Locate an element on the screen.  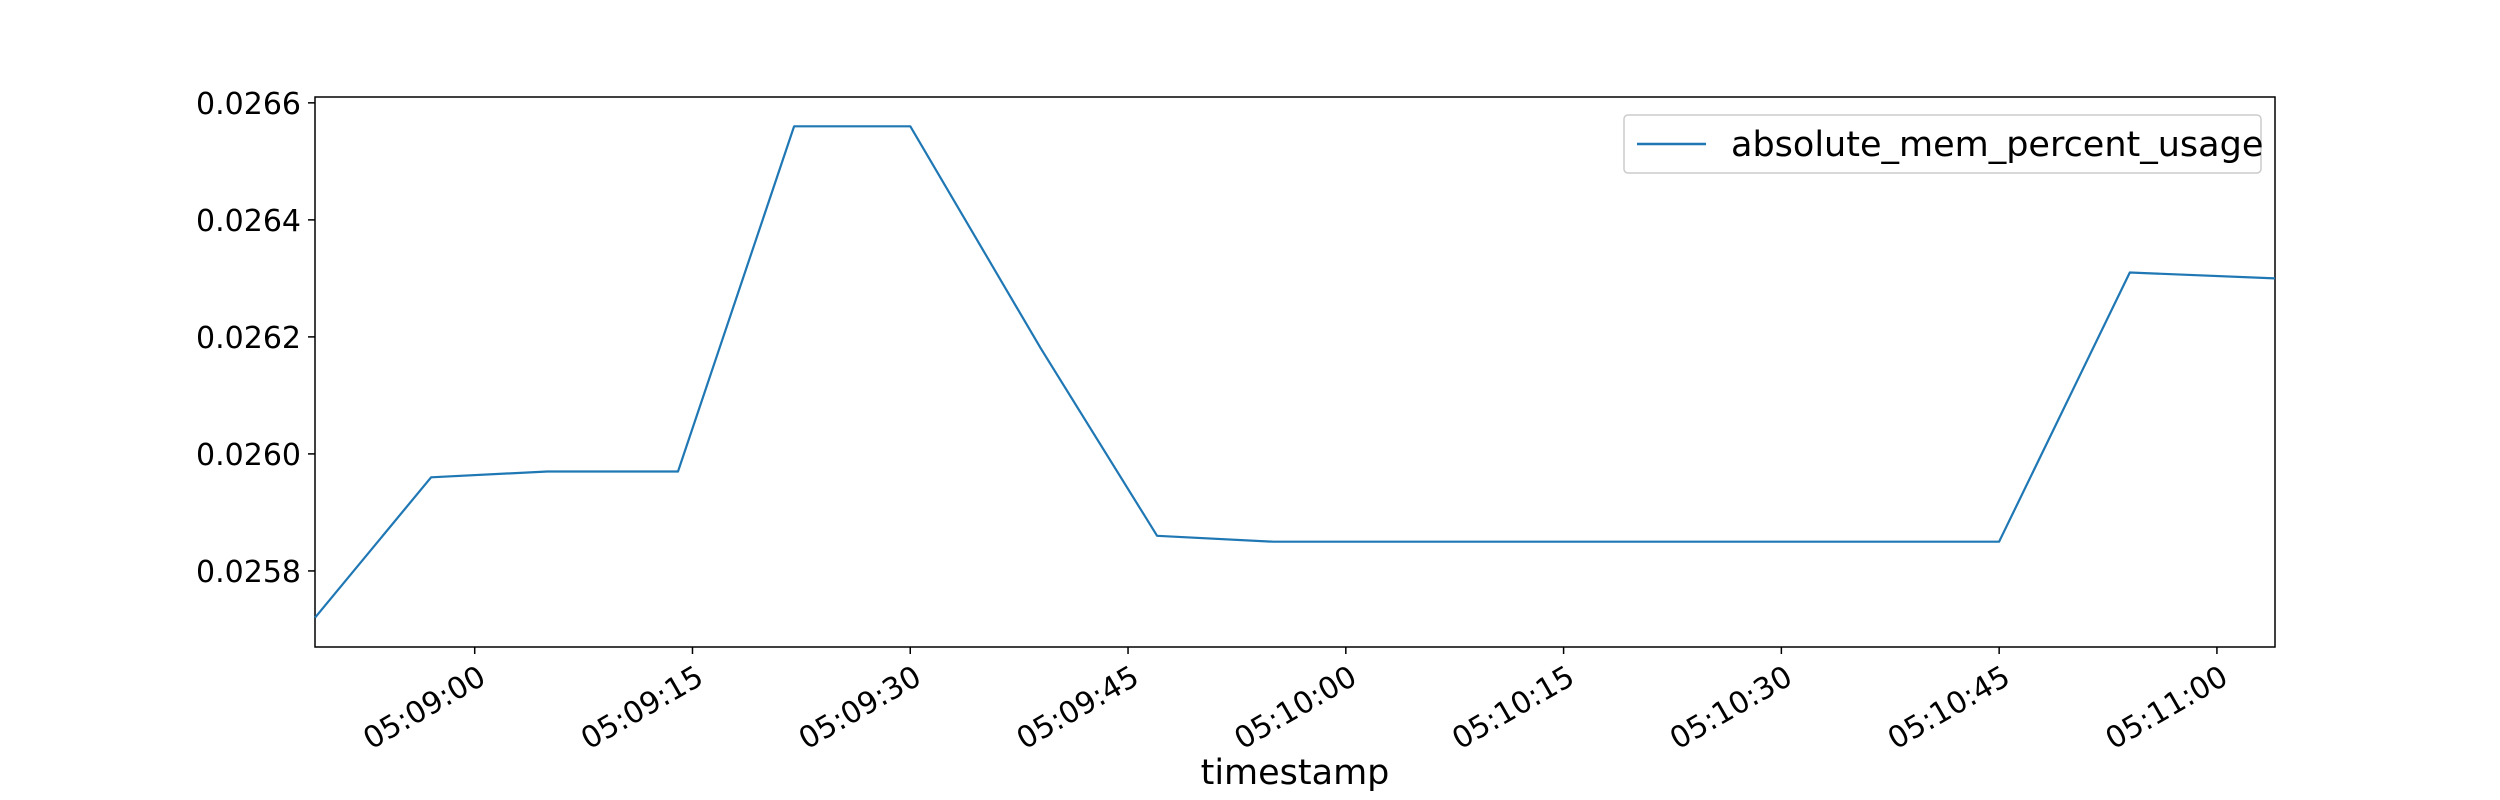
y-axis: 0.0258 0.0260 0.0262 0.0264 0.0266 is located at coordinates (255, 338).